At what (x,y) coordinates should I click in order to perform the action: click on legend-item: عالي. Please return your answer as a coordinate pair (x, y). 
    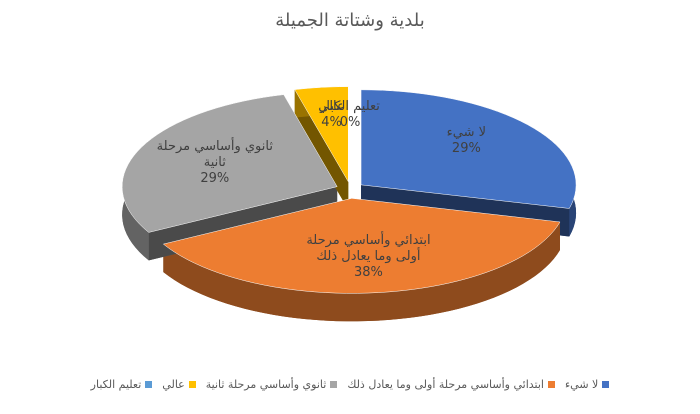
    Looking at the image, I should click on (179, 384).